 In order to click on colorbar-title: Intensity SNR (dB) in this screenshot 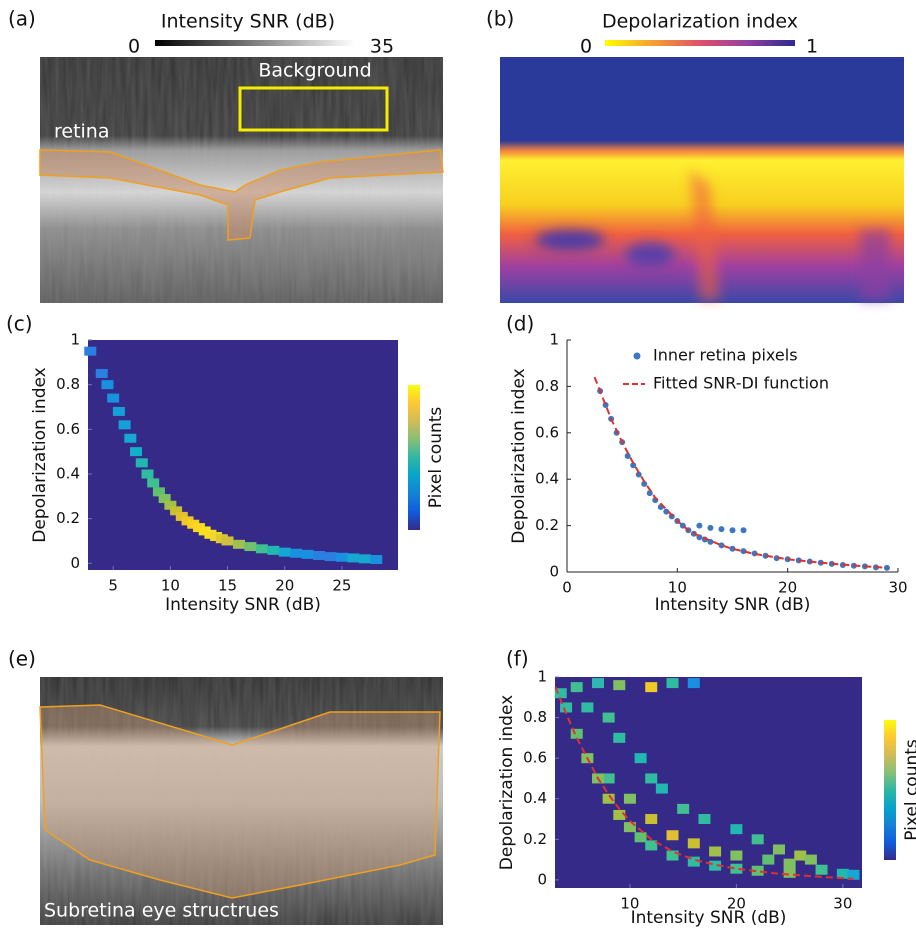, I will do `click(248, 22)`.